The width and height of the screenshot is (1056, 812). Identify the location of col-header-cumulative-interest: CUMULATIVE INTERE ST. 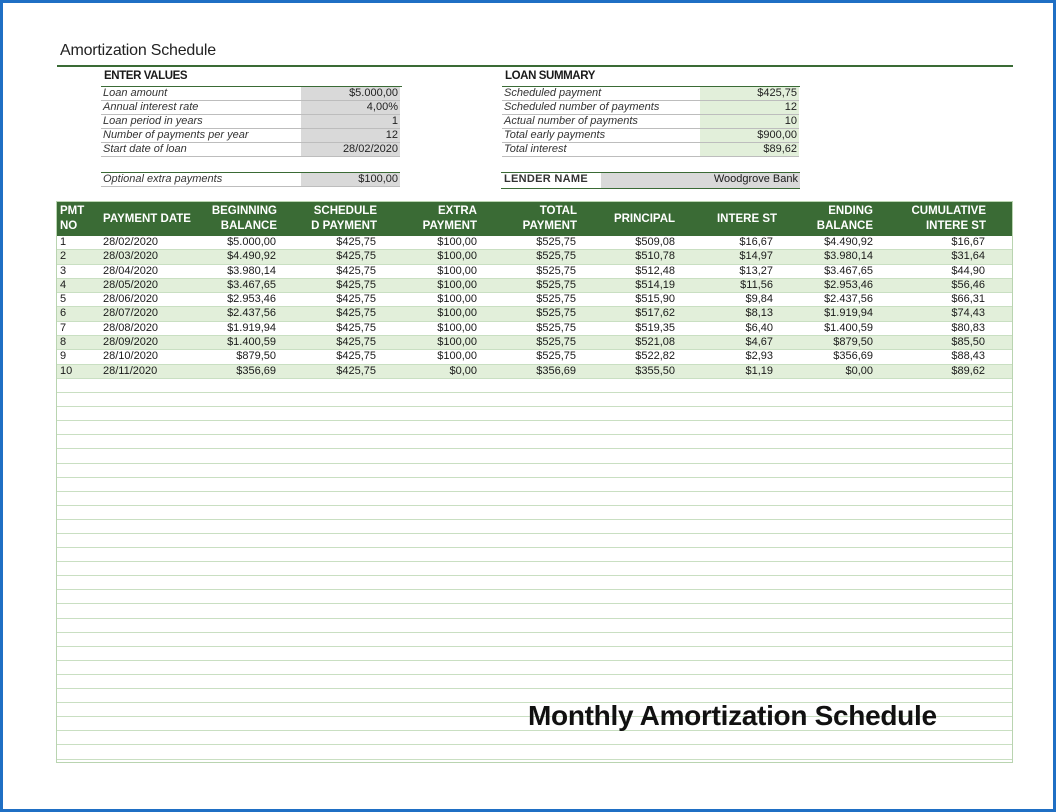
(948, 218).